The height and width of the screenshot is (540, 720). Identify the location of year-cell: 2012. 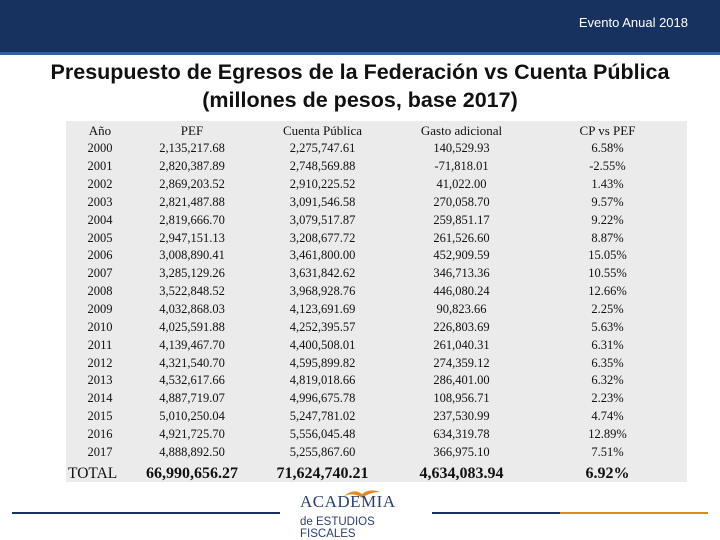
(100, 362).